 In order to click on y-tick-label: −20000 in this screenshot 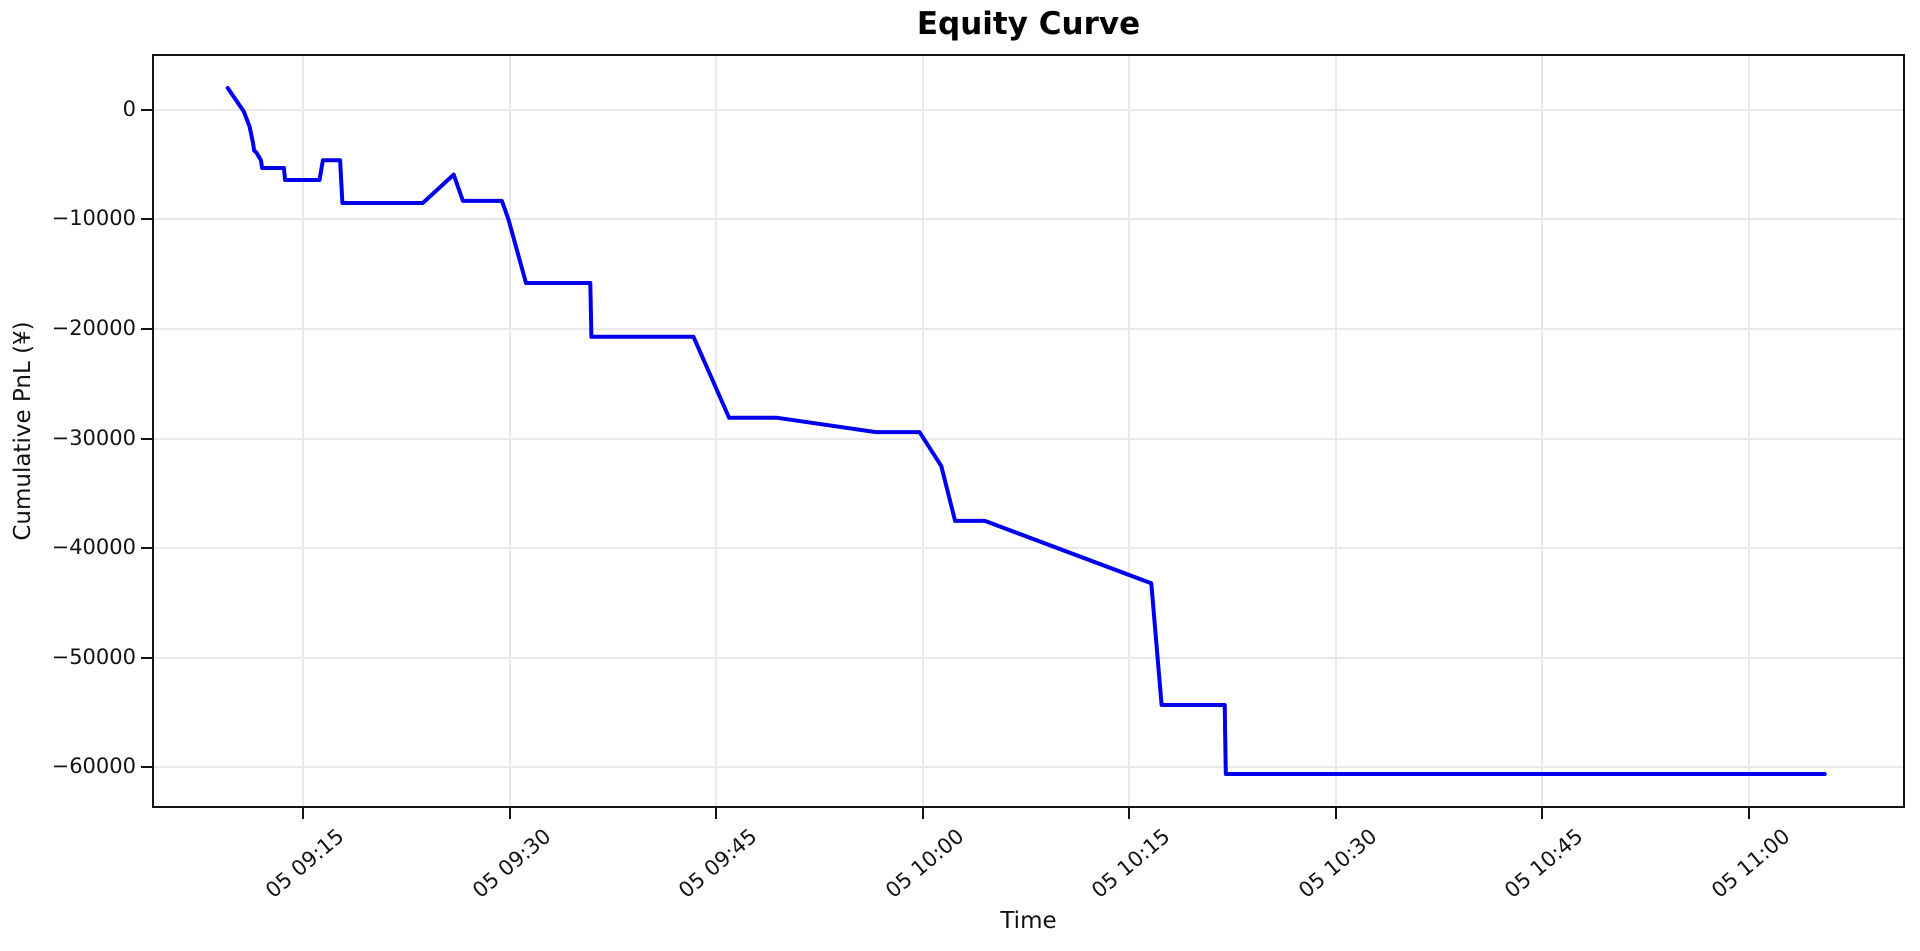, I will do `click(93, 328)`.